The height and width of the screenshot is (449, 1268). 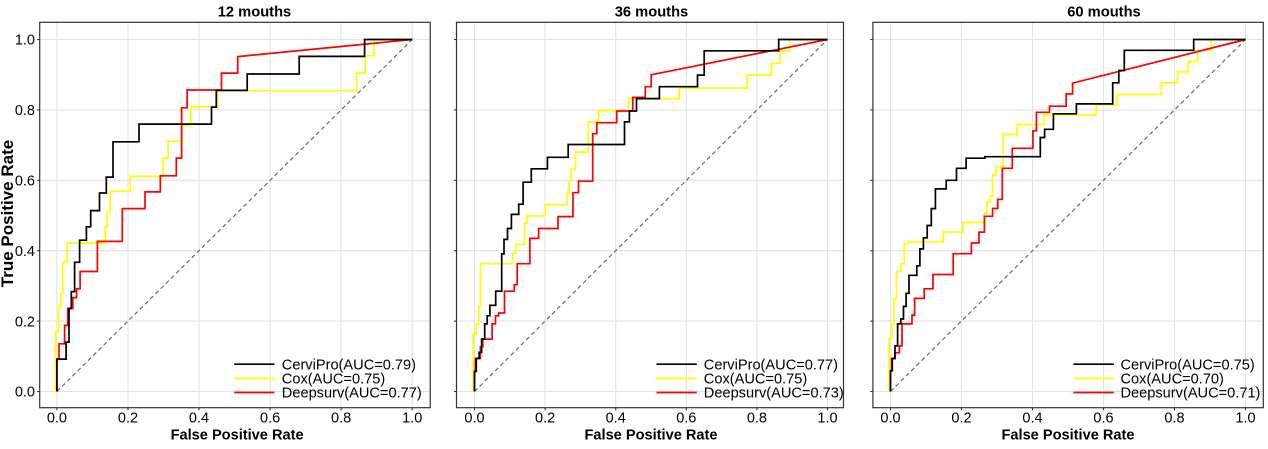 What do you see at coordinates (352, 394) in the screenshot?
I see `svg-text: Deepsurv(AUC=0.77)` at bounding box center [352, 394].